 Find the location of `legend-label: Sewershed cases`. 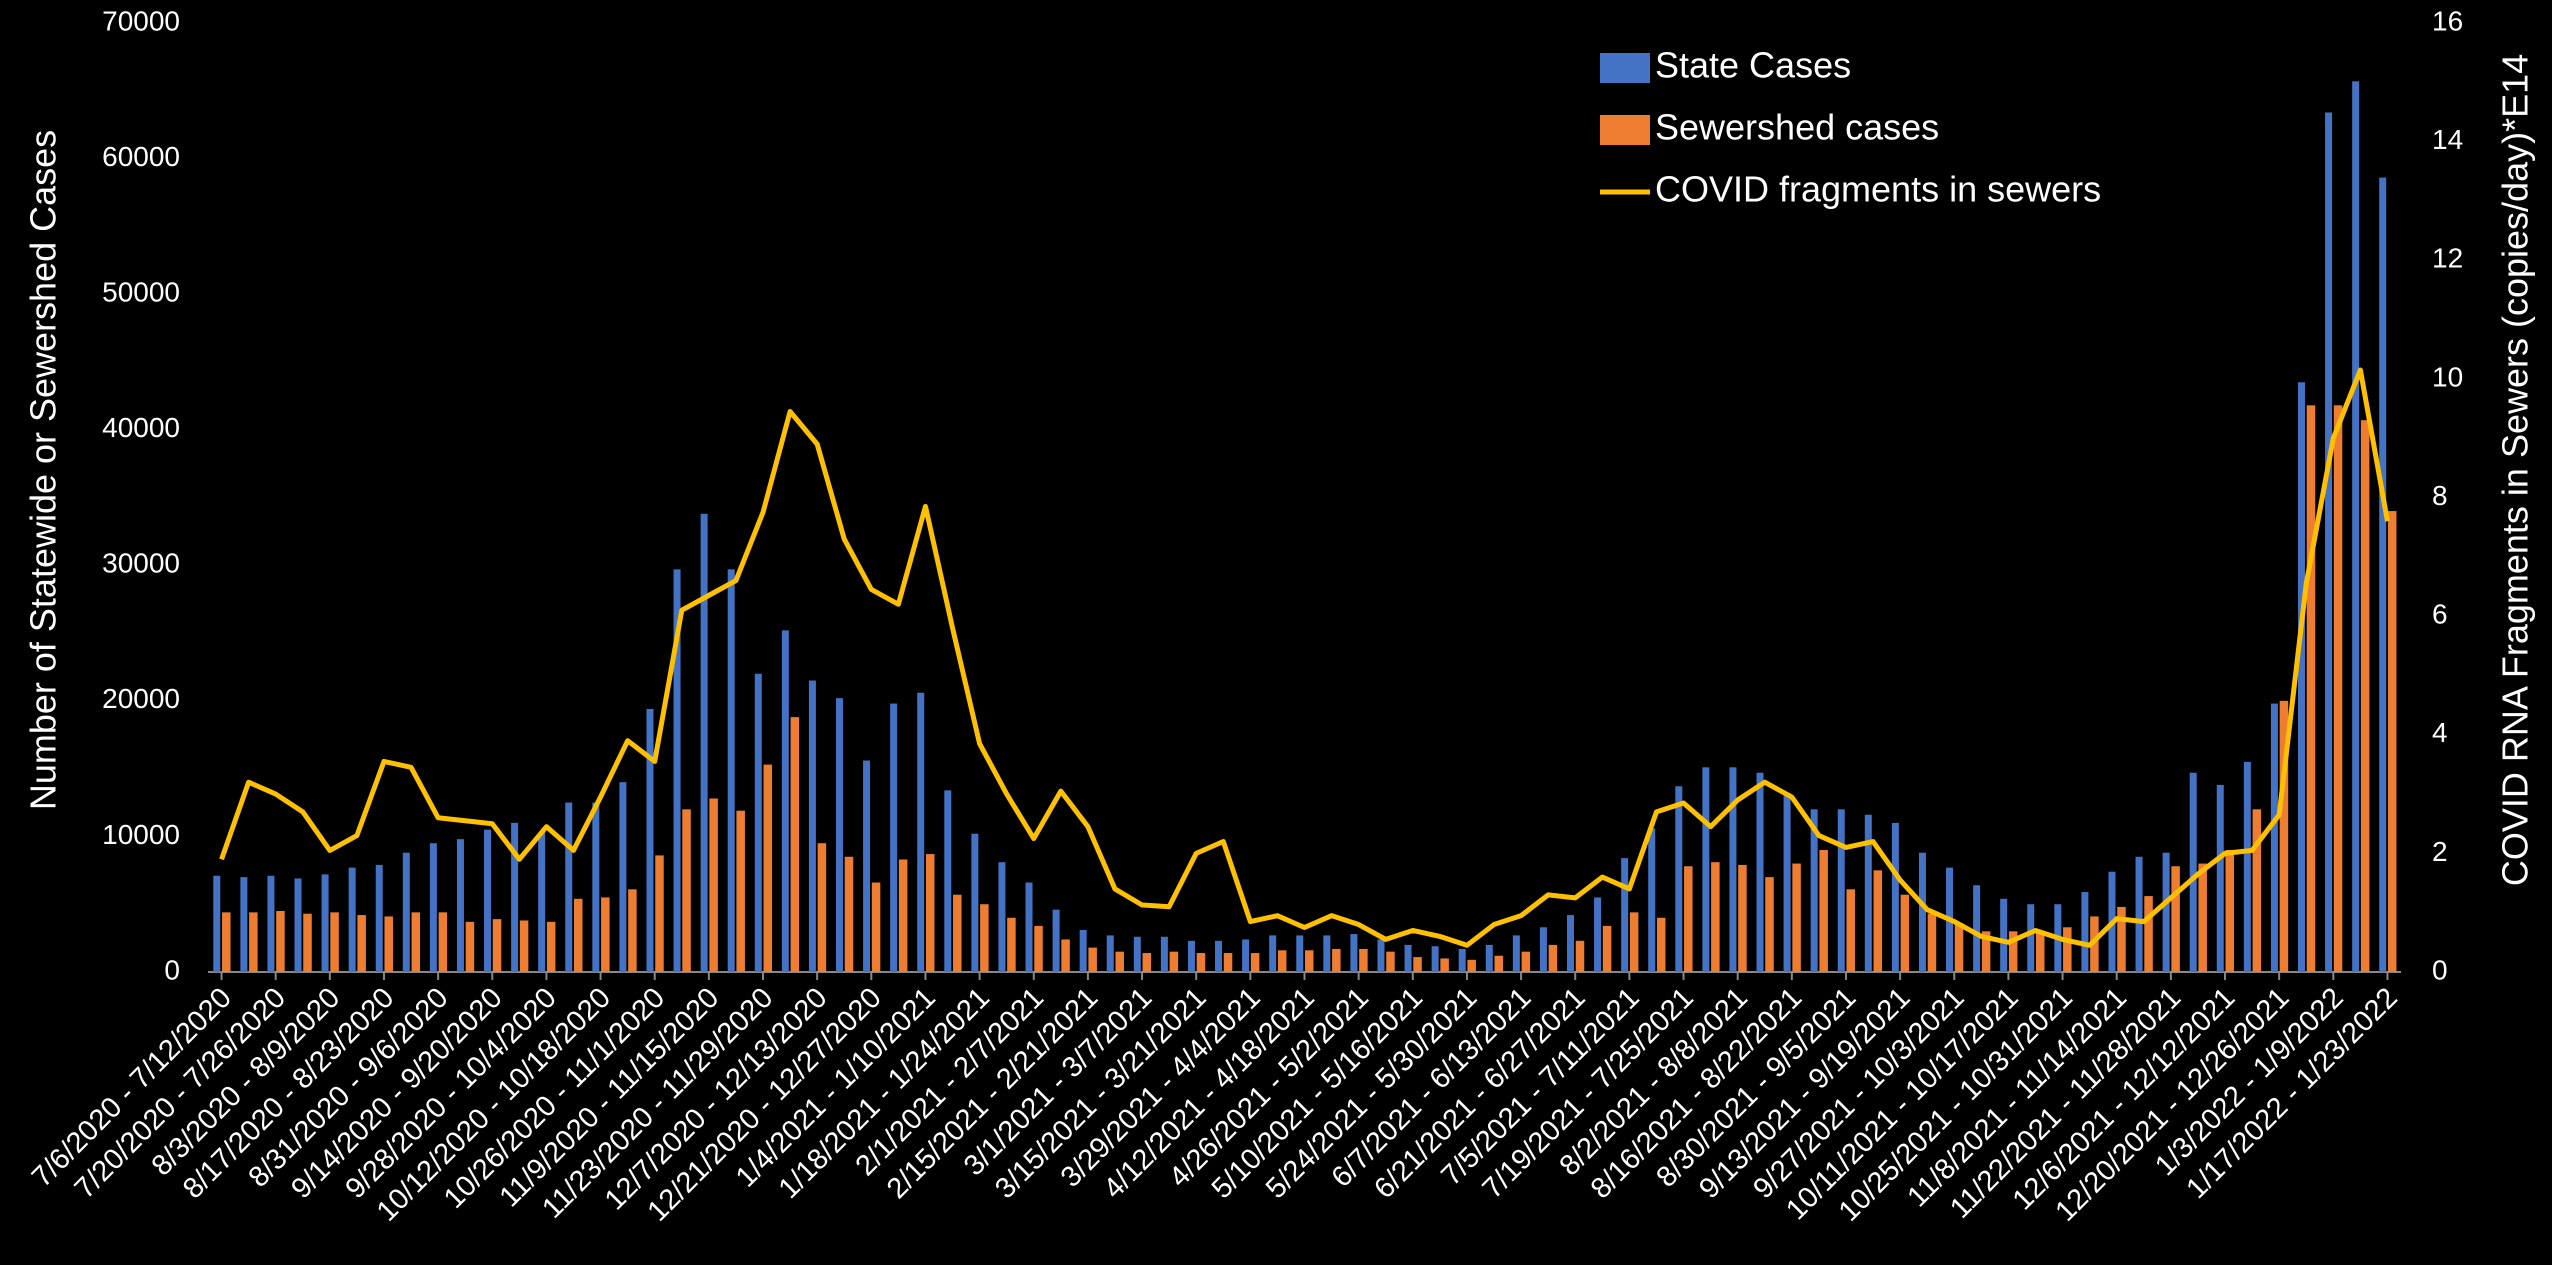

legend-label: Sewershed cases is located at coordinates (1797, 127).